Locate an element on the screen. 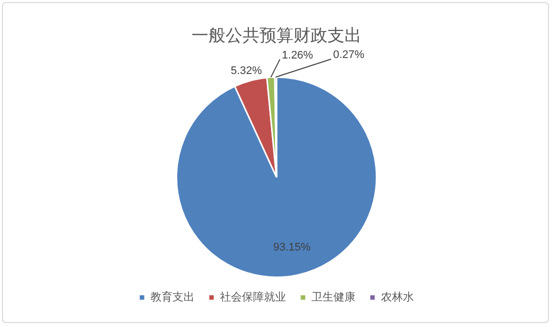  data-label: 93.15% is located at coordinates (292, 248).